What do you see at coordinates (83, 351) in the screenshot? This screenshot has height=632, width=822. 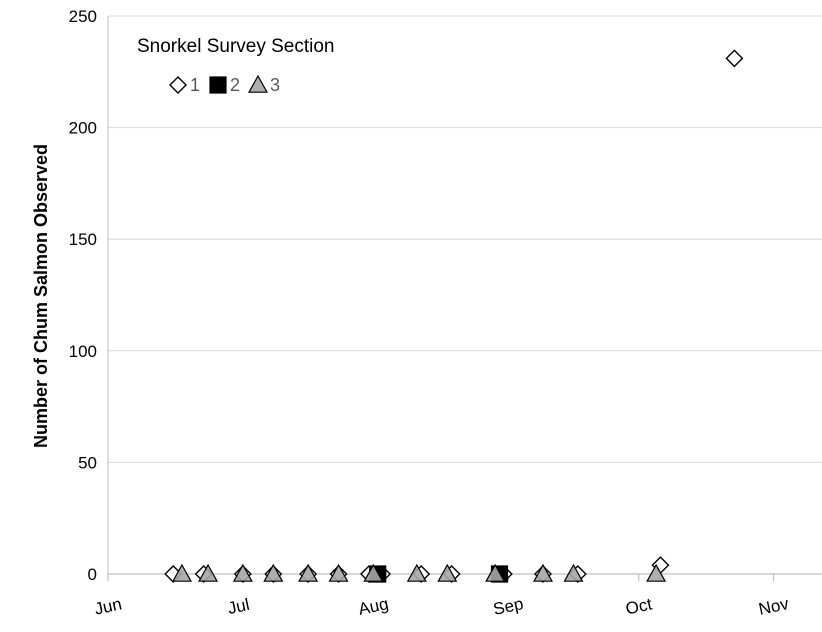 I see `y-tick-label: 100` at bounding box center [83, 351].